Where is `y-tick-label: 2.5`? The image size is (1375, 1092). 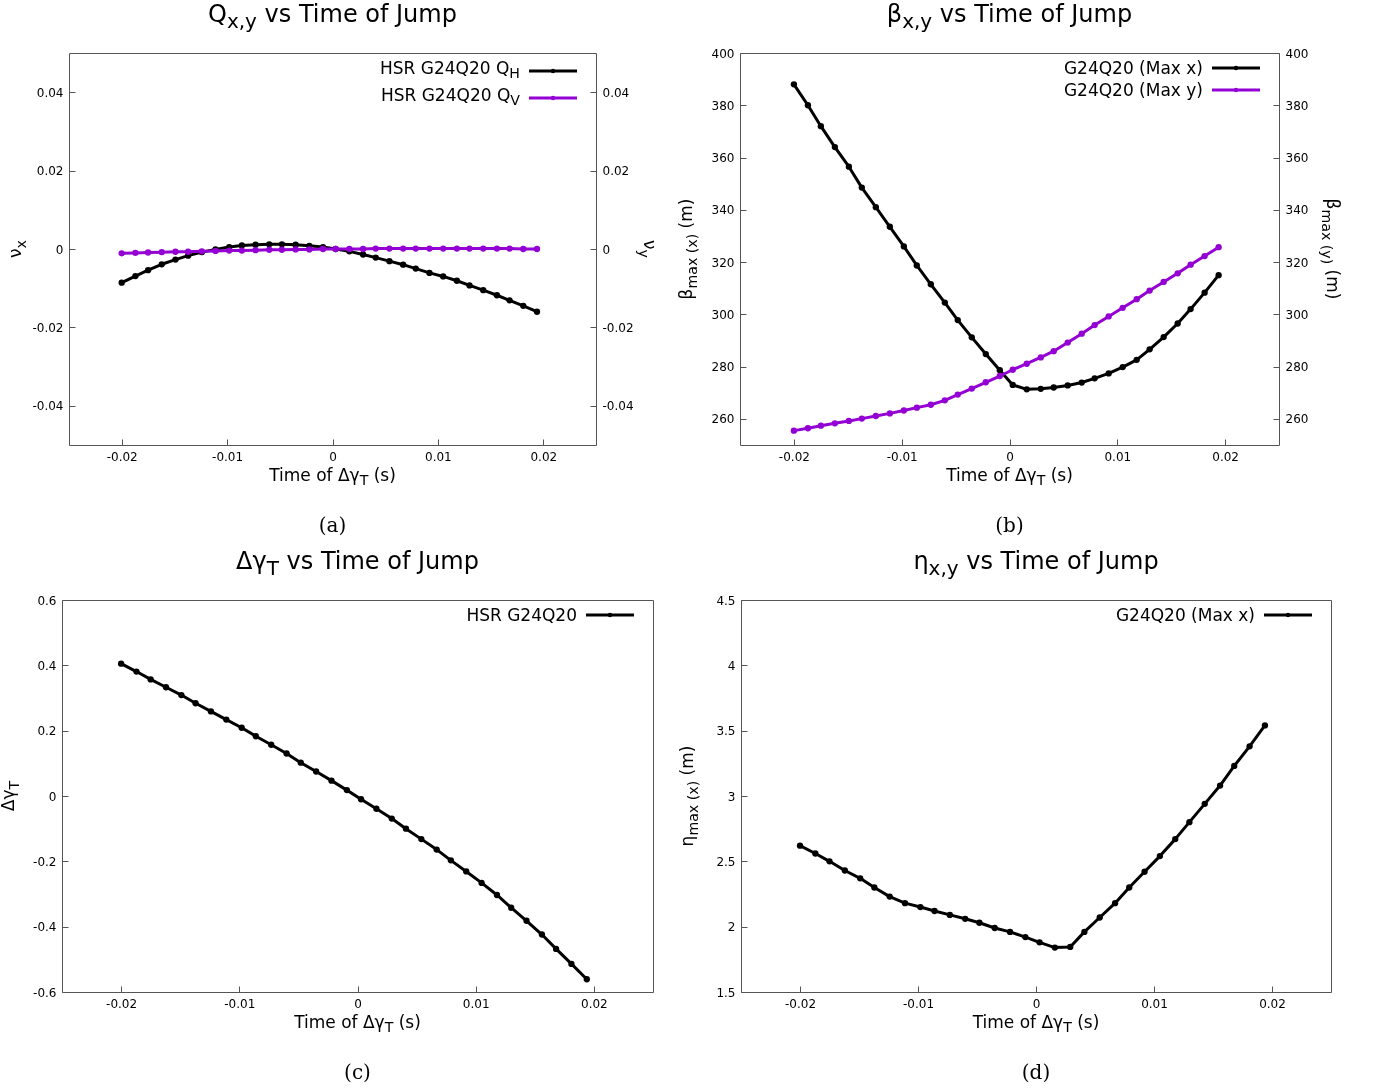
y-tick-label: 2.5 is located at coordinates (726, 861).